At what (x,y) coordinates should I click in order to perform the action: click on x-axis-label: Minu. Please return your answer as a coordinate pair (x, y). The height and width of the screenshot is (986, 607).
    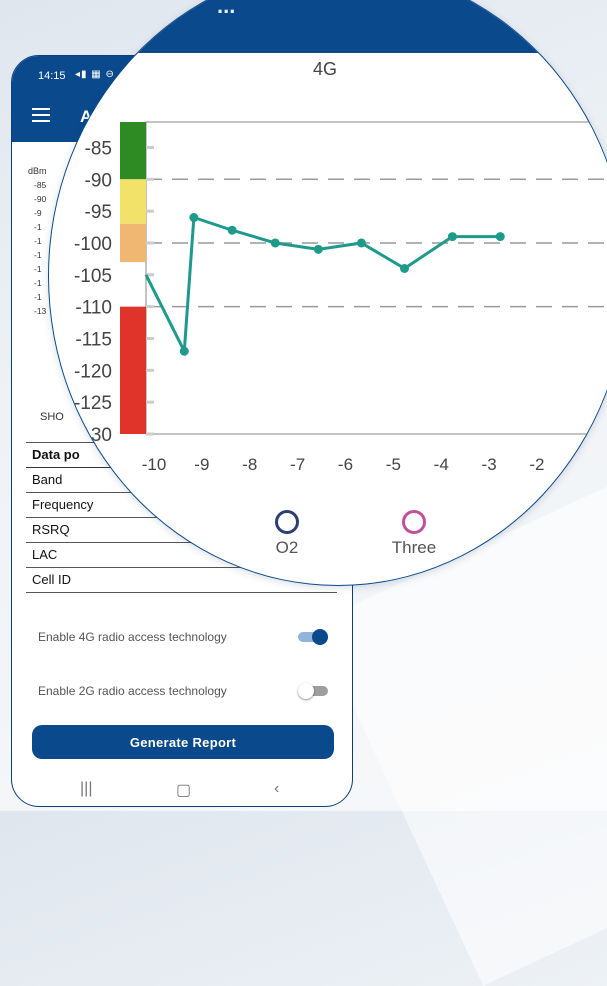
    Looking at the image, I should click on (590, 485).